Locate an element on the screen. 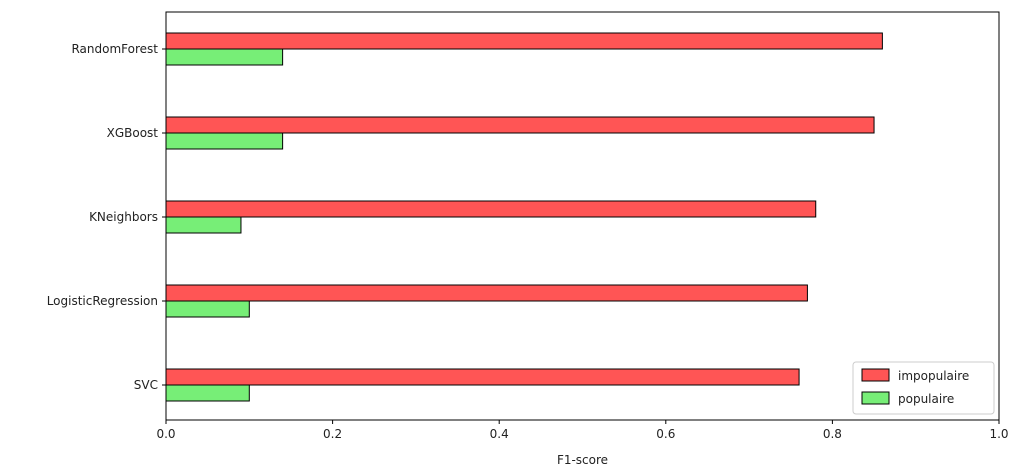 This screenshot has width=1027, height=474. x-axis: 0.0 0.2 0.4 0.6 0.8 1.0 is located at coordinates (582, 430).